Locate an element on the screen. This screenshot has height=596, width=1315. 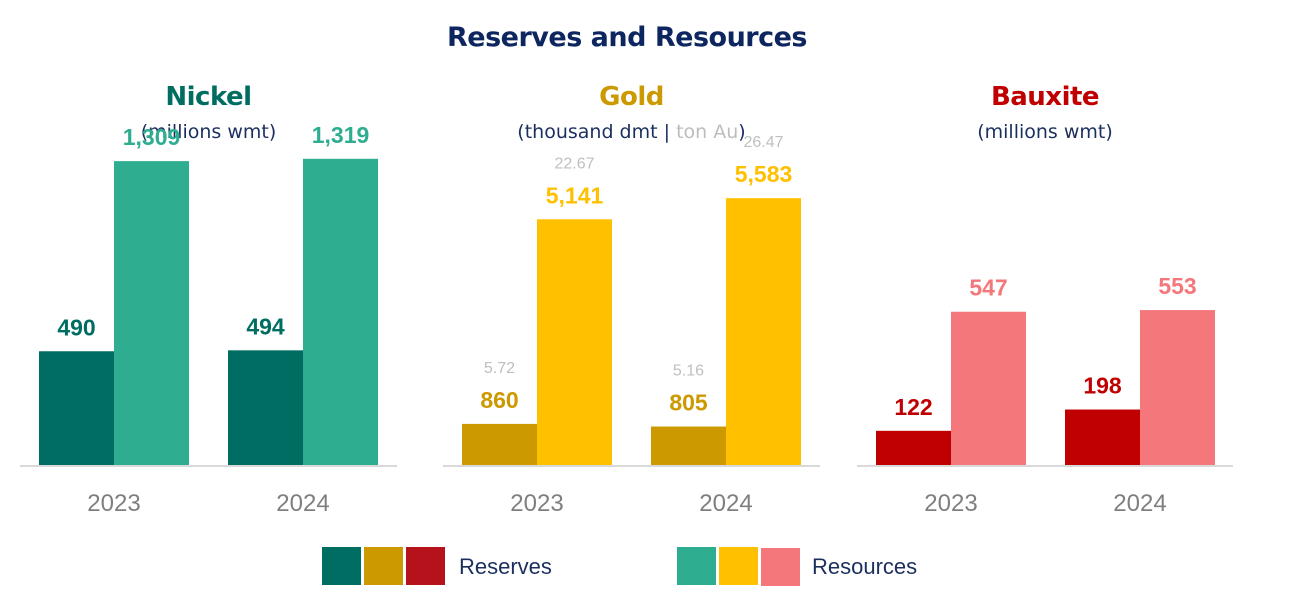
gold-label-resources-2023: 5,141 is located at coordinates (575, 195).